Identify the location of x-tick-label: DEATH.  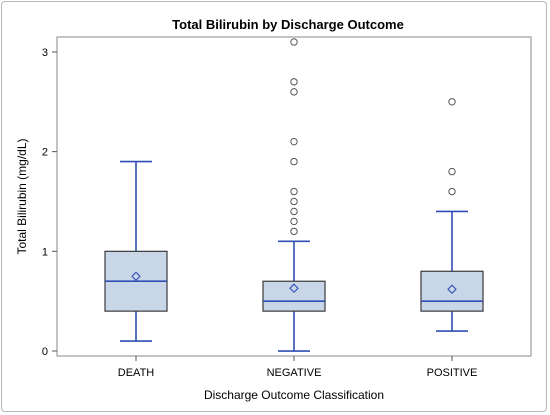
(136, 373).